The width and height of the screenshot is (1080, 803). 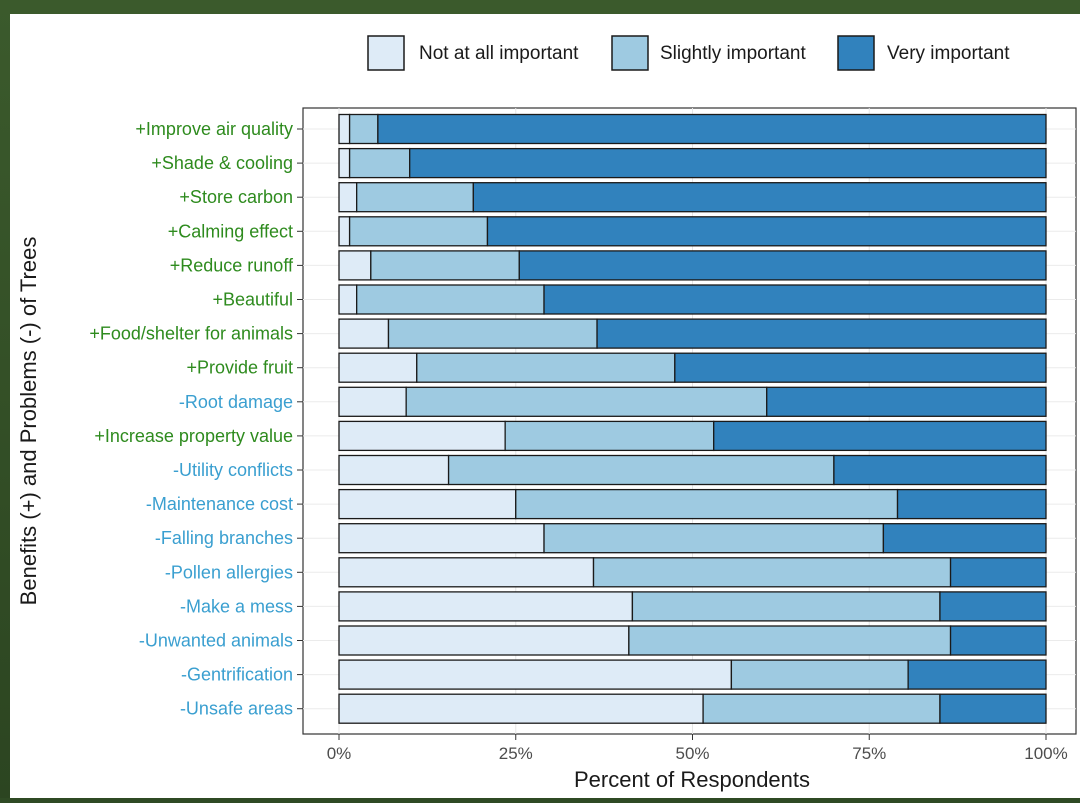 I want to click on y-tick-label: -Unwanted animals, so click(x=216, y=641).